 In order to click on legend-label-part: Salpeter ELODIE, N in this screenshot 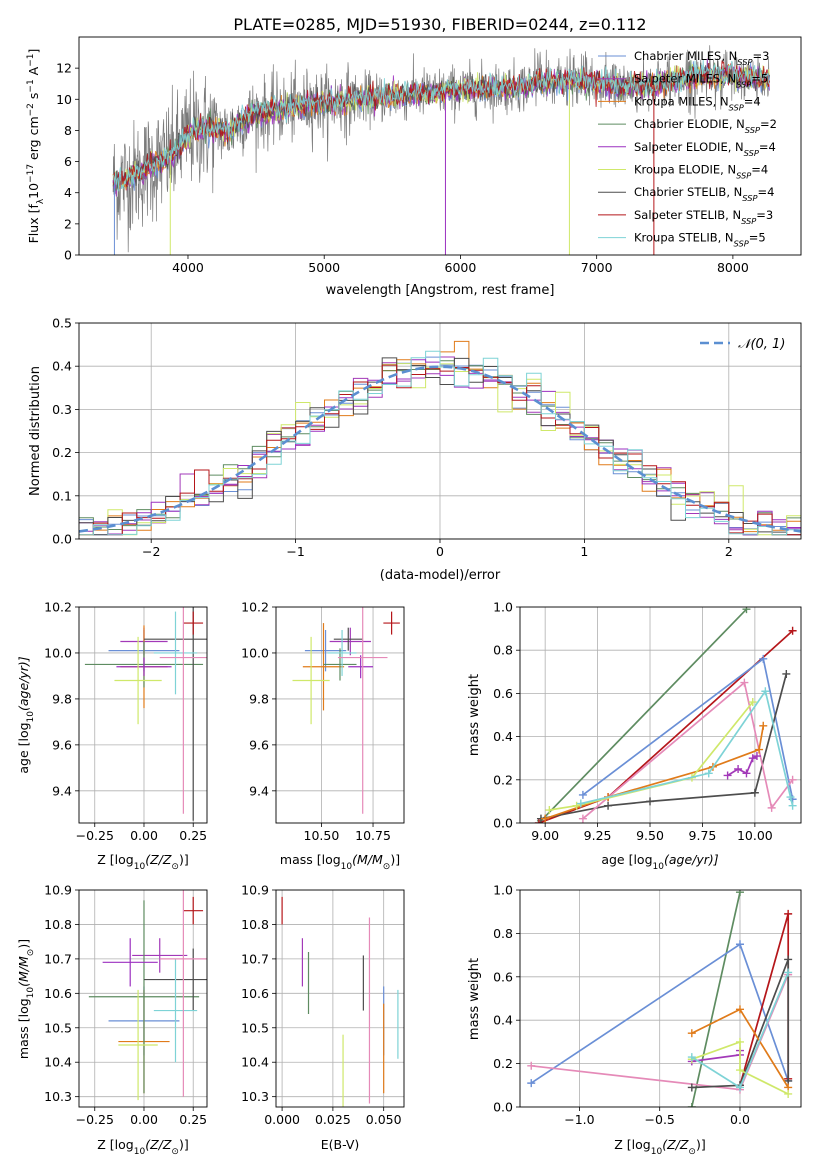, I will do `click(689, 147)`.